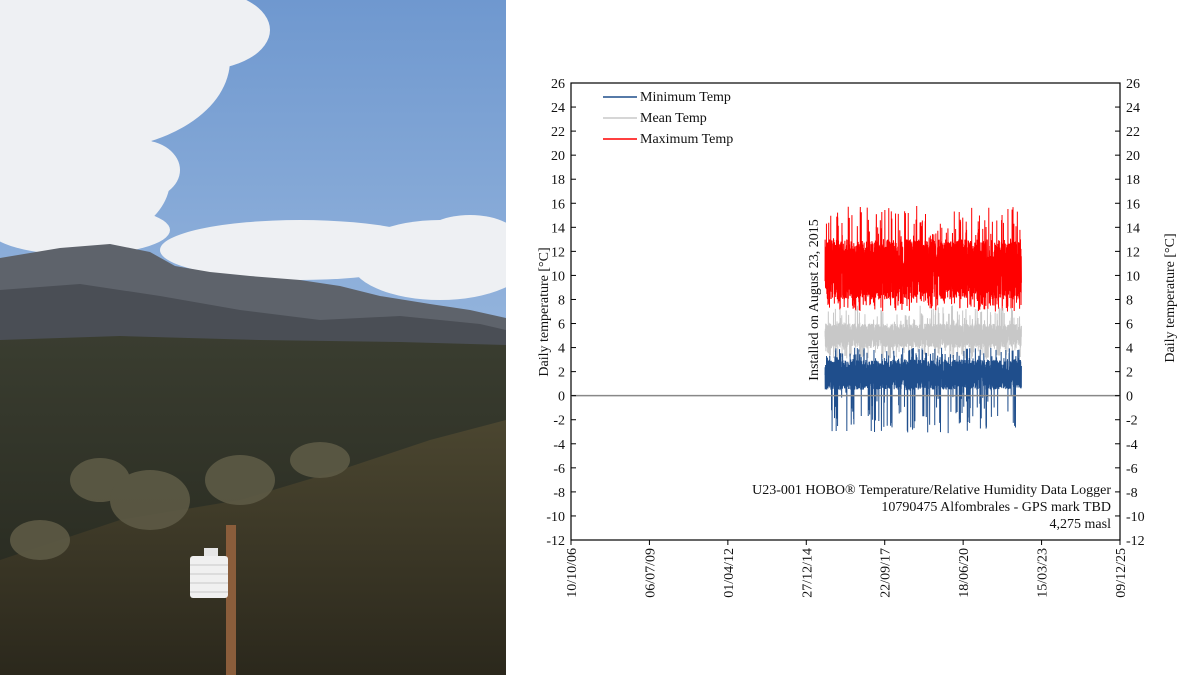 Image resolution: width=1200 pixels, height=675 pixels. Describe the element at coordinates (558, 180) in the screenshot. I see `y-tick-label-left: 18` at that location.